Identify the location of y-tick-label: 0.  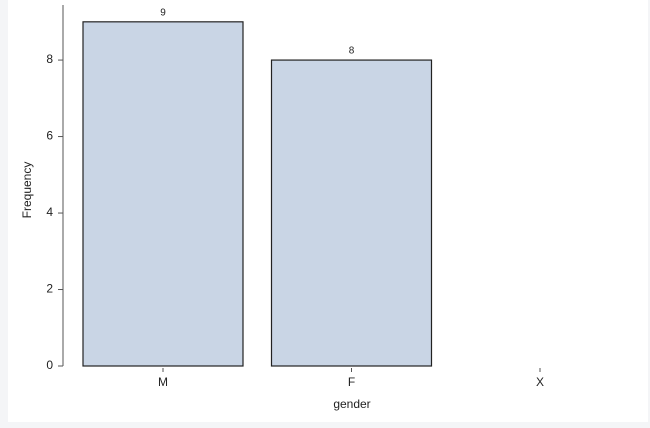
(49, 365).